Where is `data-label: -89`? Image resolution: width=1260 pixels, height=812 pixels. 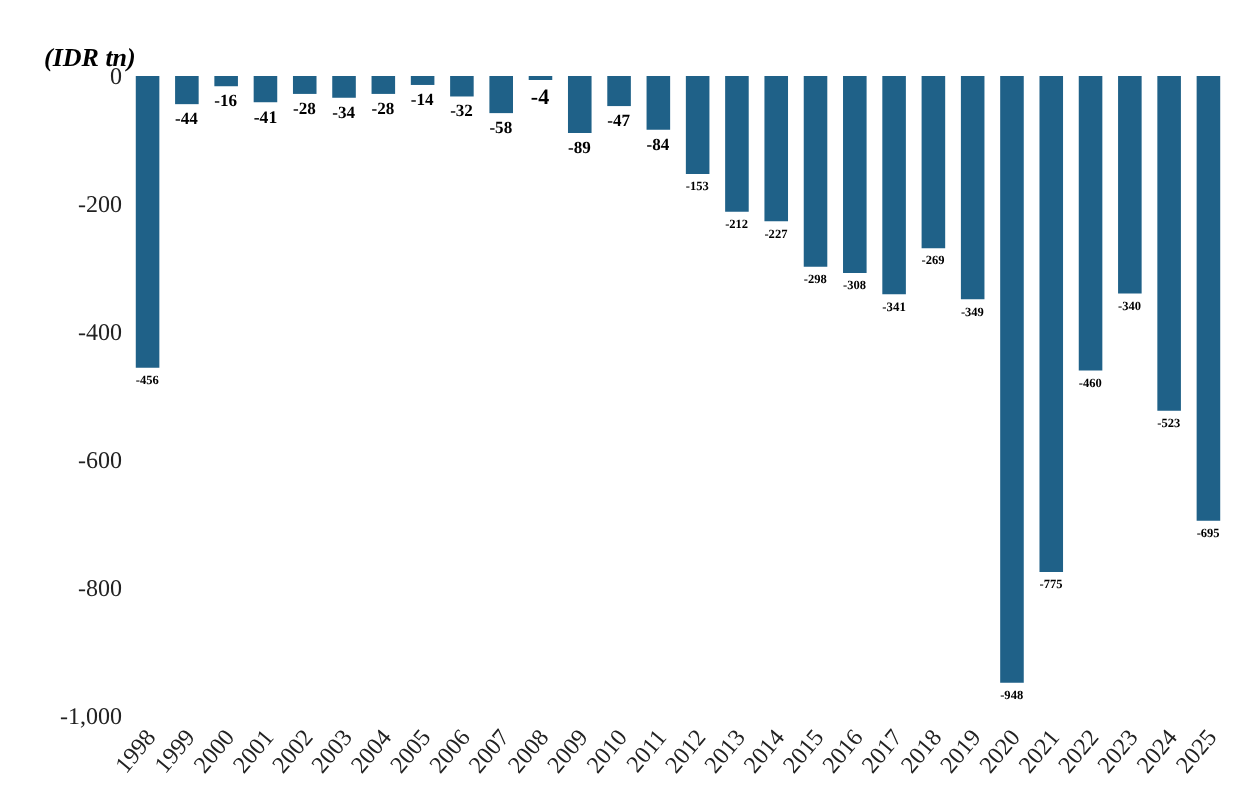
data-label: -89 is located at coordinates (579, 146).